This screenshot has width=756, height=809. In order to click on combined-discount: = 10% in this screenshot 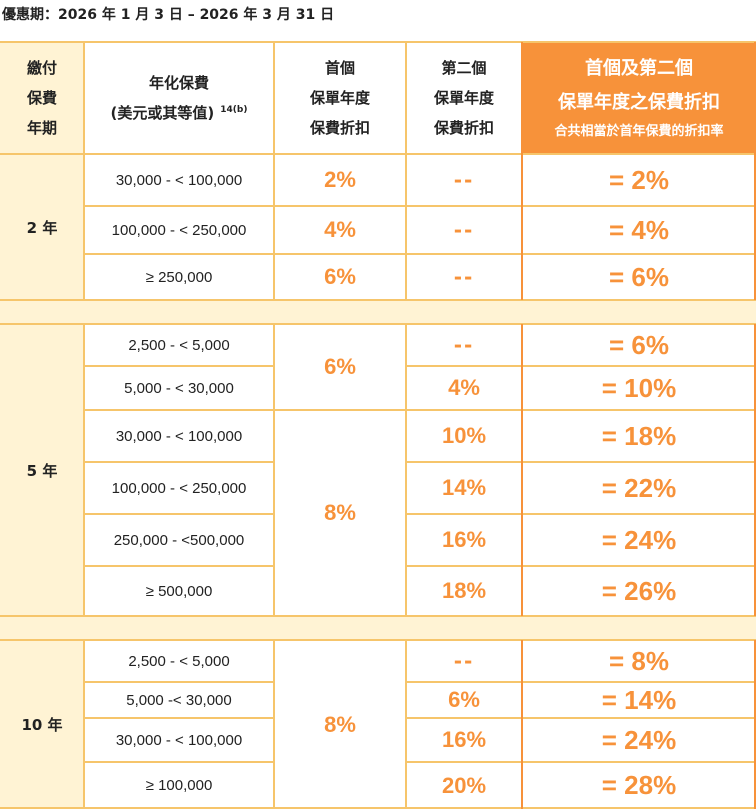, I will do `click(639, 387)`.